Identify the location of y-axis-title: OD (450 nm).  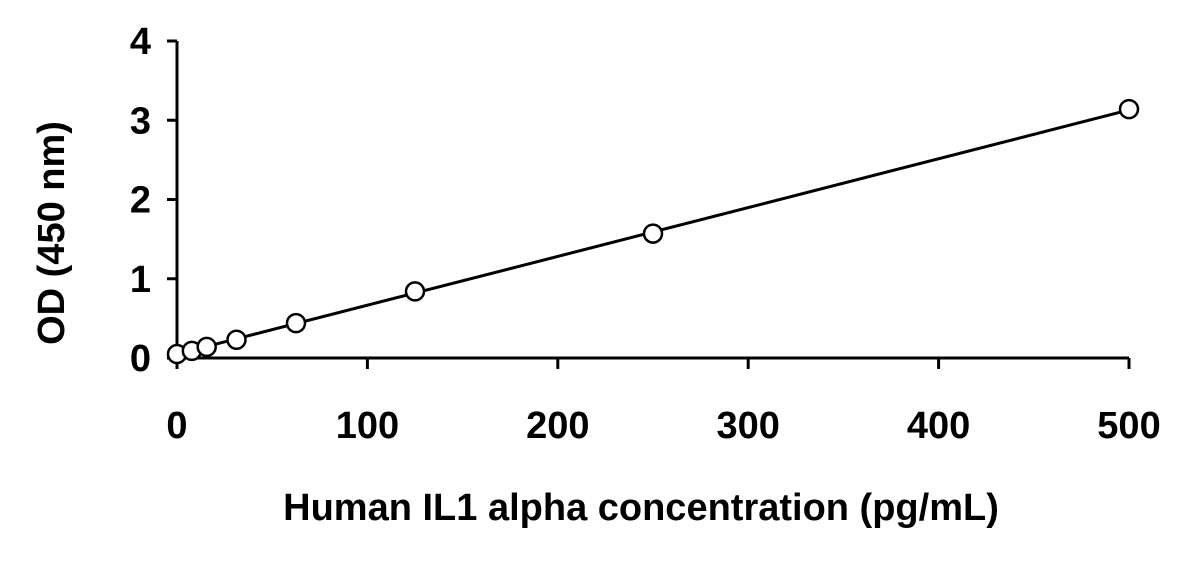
(52, 233).